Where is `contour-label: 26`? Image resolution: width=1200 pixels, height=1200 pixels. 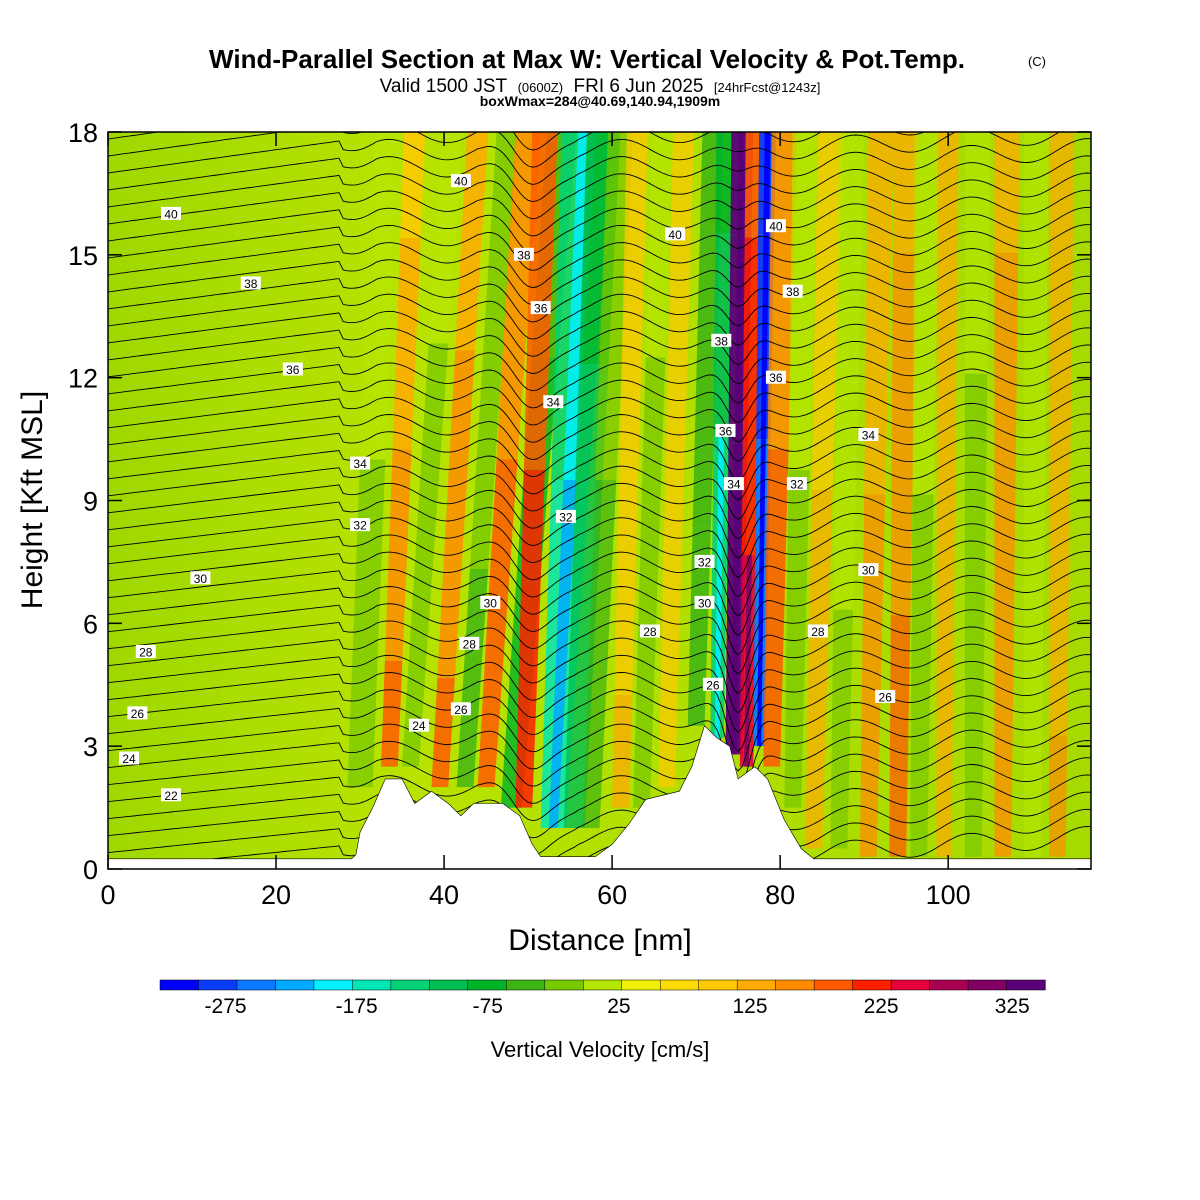
contour-label: 26 is located at coordinates (885, 697).